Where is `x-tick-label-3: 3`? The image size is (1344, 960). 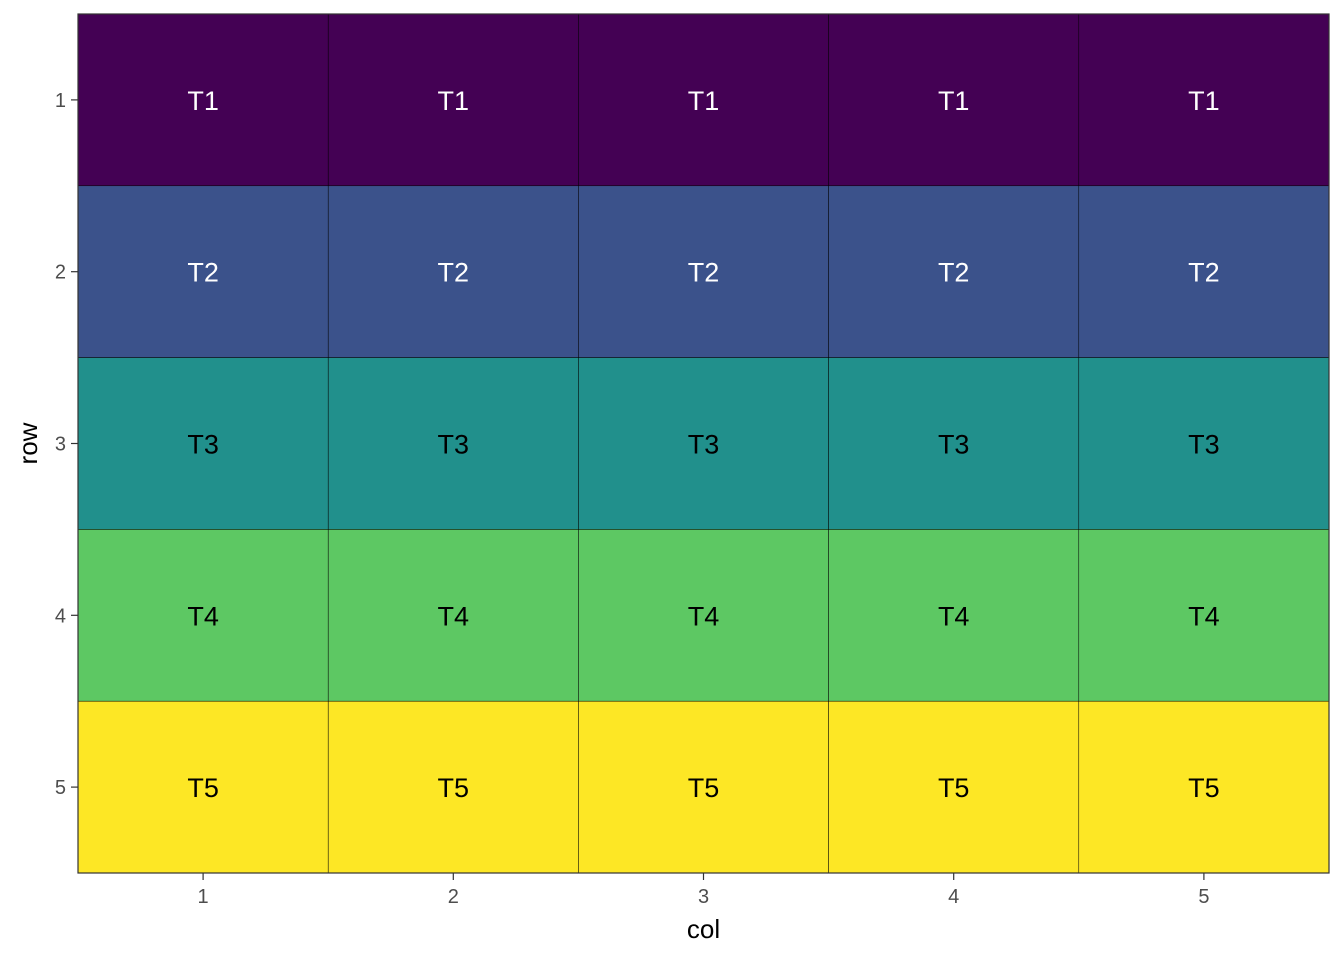
x-tick-label-3: 3 is located at coordinates (703, 897).